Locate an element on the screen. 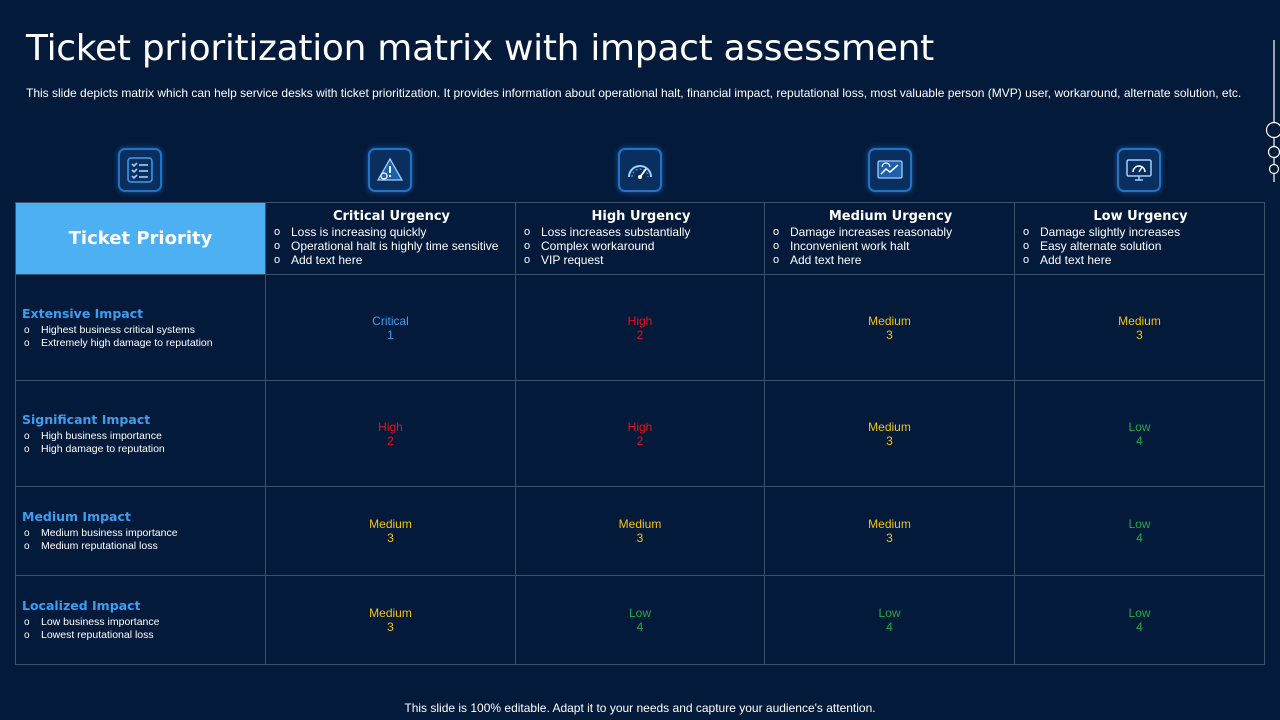 The height and width of the screenshot is (720, 1280). urgency-bullet: Damage slightly increases is located at coordinates (1140, 232).